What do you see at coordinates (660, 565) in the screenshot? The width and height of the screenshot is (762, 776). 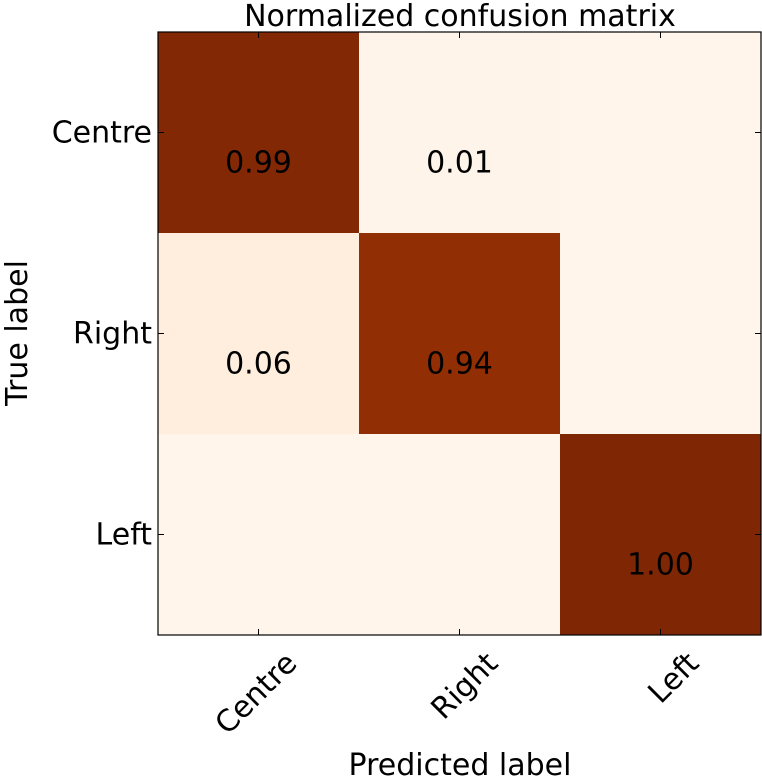 I see `cell-label: 1.00` at bounding box center [660, 565].